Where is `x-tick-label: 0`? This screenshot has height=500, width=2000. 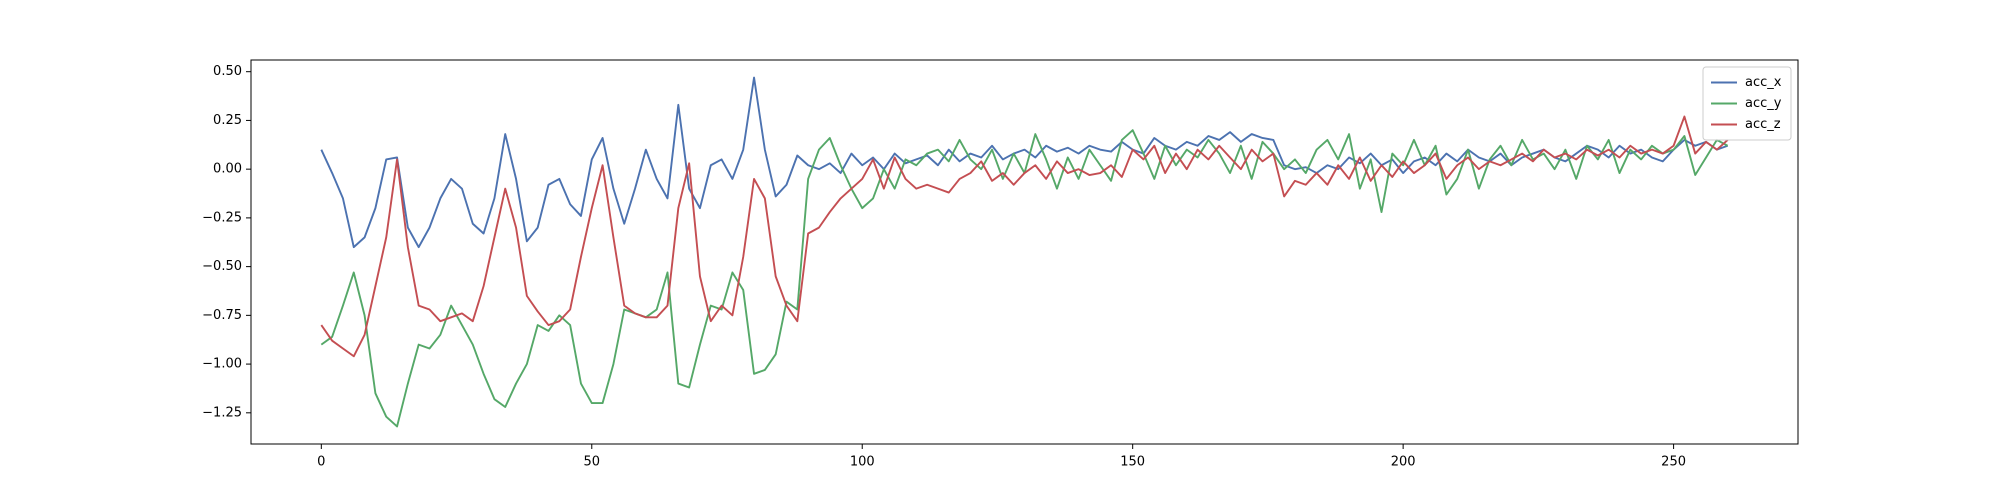 x-tick-label: 0 is located at coordinates (321, 462).